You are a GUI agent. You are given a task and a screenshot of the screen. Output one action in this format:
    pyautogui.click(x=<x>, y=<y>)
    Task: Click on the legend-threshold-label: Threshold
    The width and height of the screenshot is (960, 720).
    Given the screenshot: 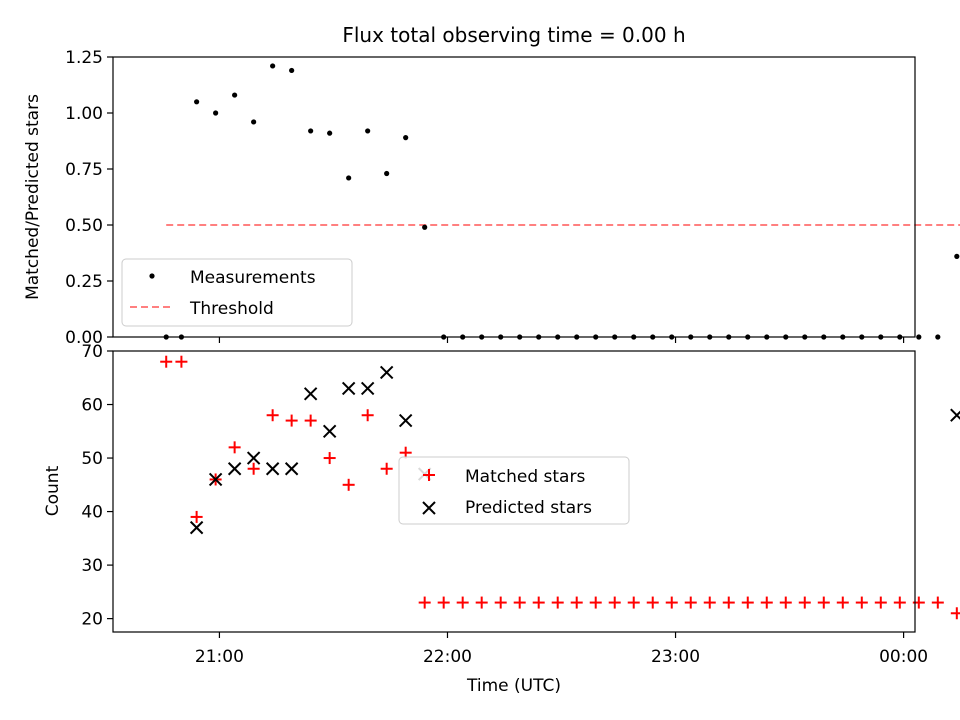 What is the action you would take?
    pyautogui.click(x=231, y=309)
    